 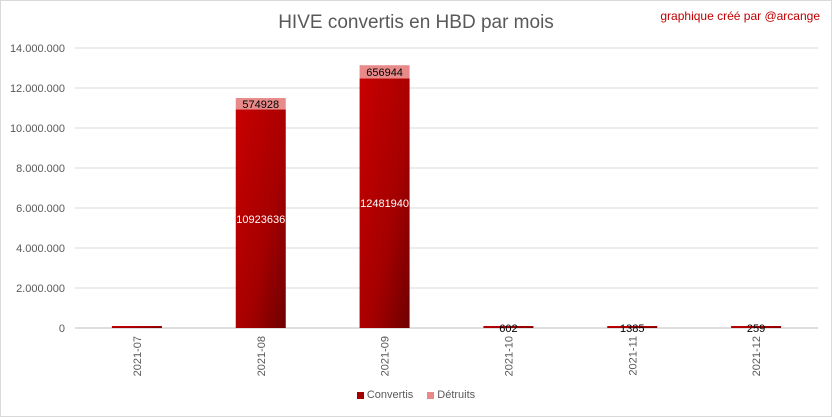 I want to click on data-label-detruits: 656944, so click(x=384, y=73).